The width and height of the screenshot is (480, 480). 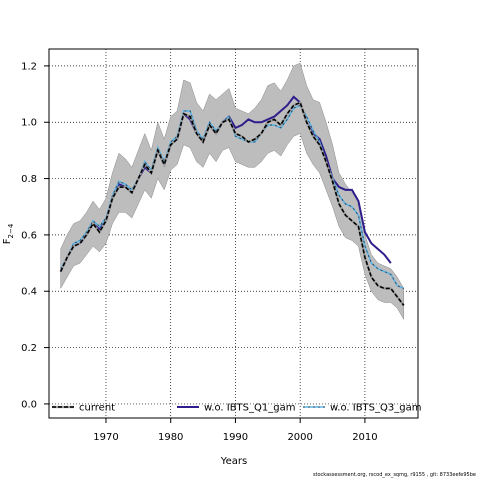 I want to click on x-tick-label: 1980, so click(x=170, y=437).